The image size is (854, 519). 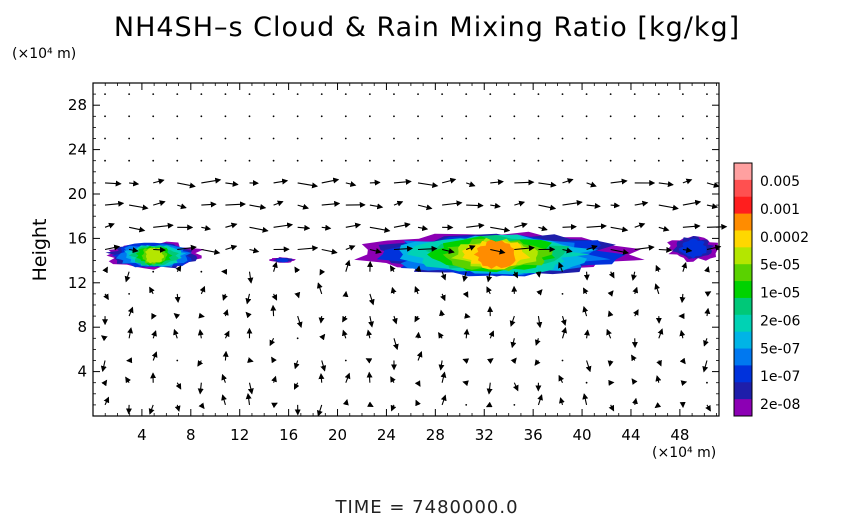 I want to click on x-tick-label: 16, so click(x=288, y=435).